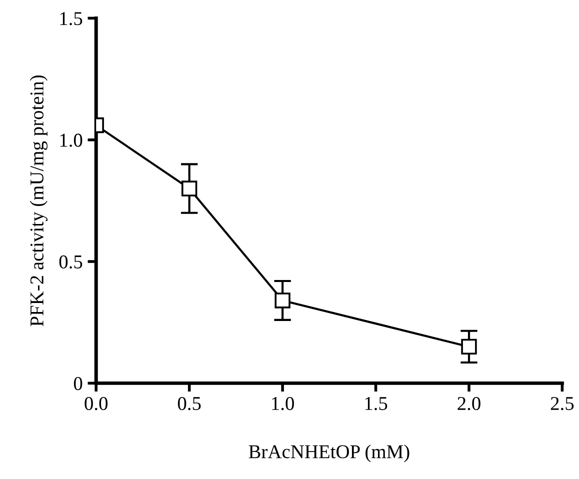  I want to click on x-tick-label: 1.0, so click(283, 403).